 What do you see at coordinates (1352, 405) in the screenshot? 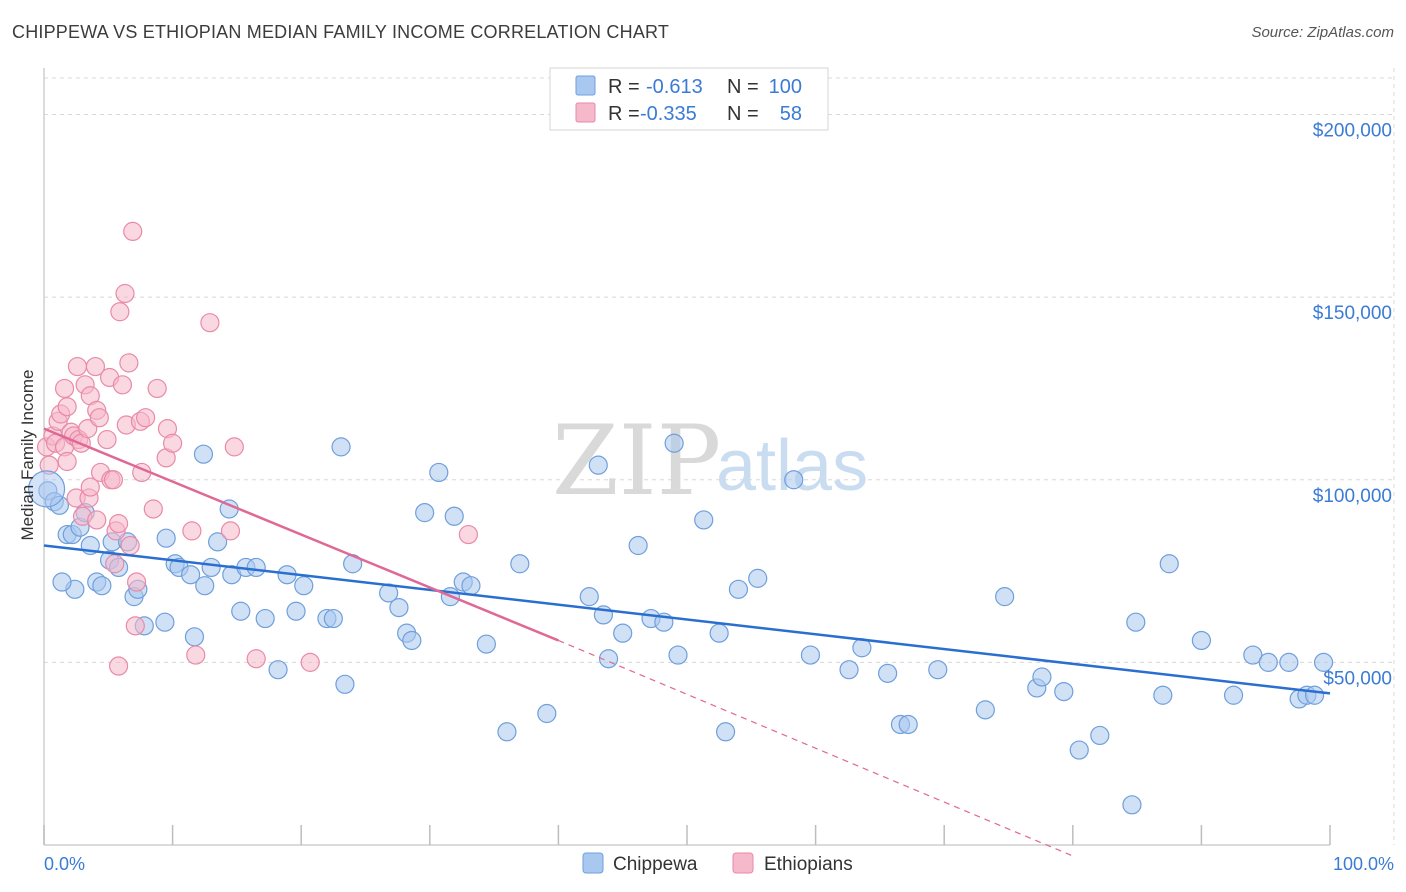
I see `y-tick-labels: $50,000 $100,000 $150,000 $200,000` at bounding box center [1352, 405].